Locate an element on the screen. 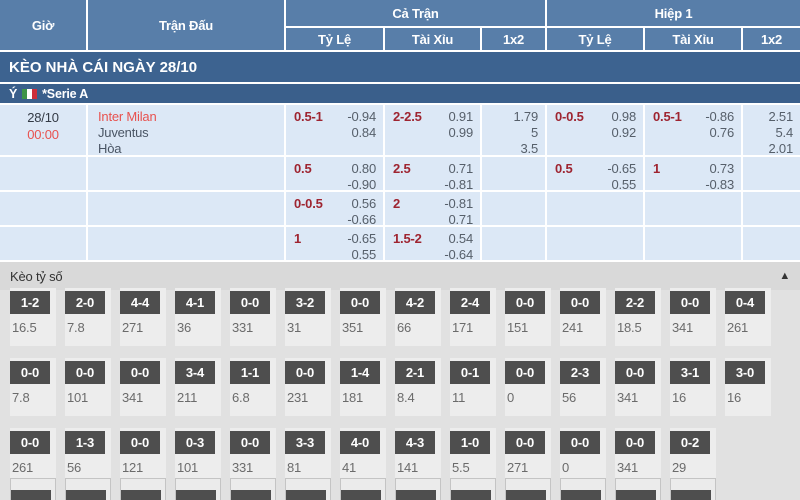  odds-value: -0.81 is located at coordinates (458, 203).